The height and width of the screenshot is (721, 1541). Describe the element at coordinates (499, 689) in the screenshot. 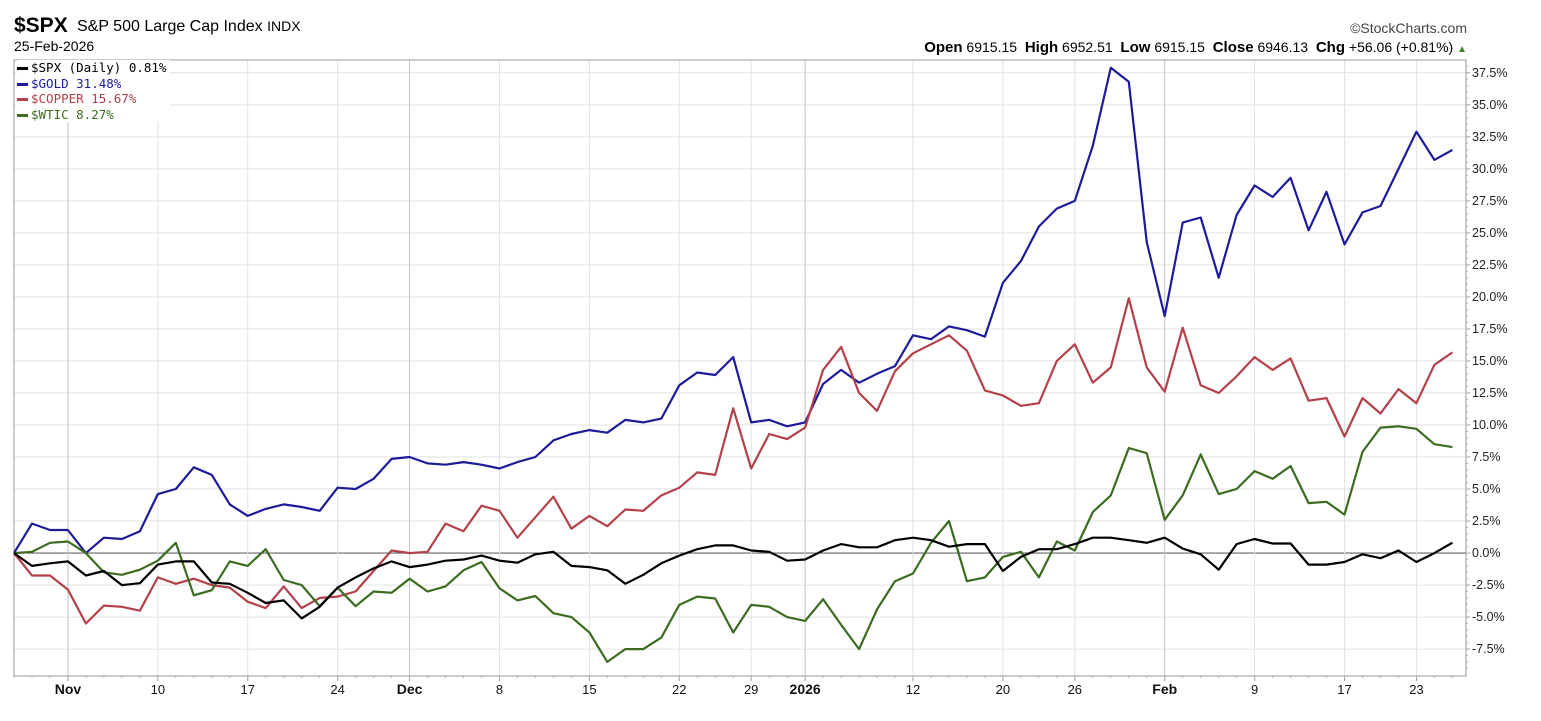

I see `x-tick-label: 8` at that location.